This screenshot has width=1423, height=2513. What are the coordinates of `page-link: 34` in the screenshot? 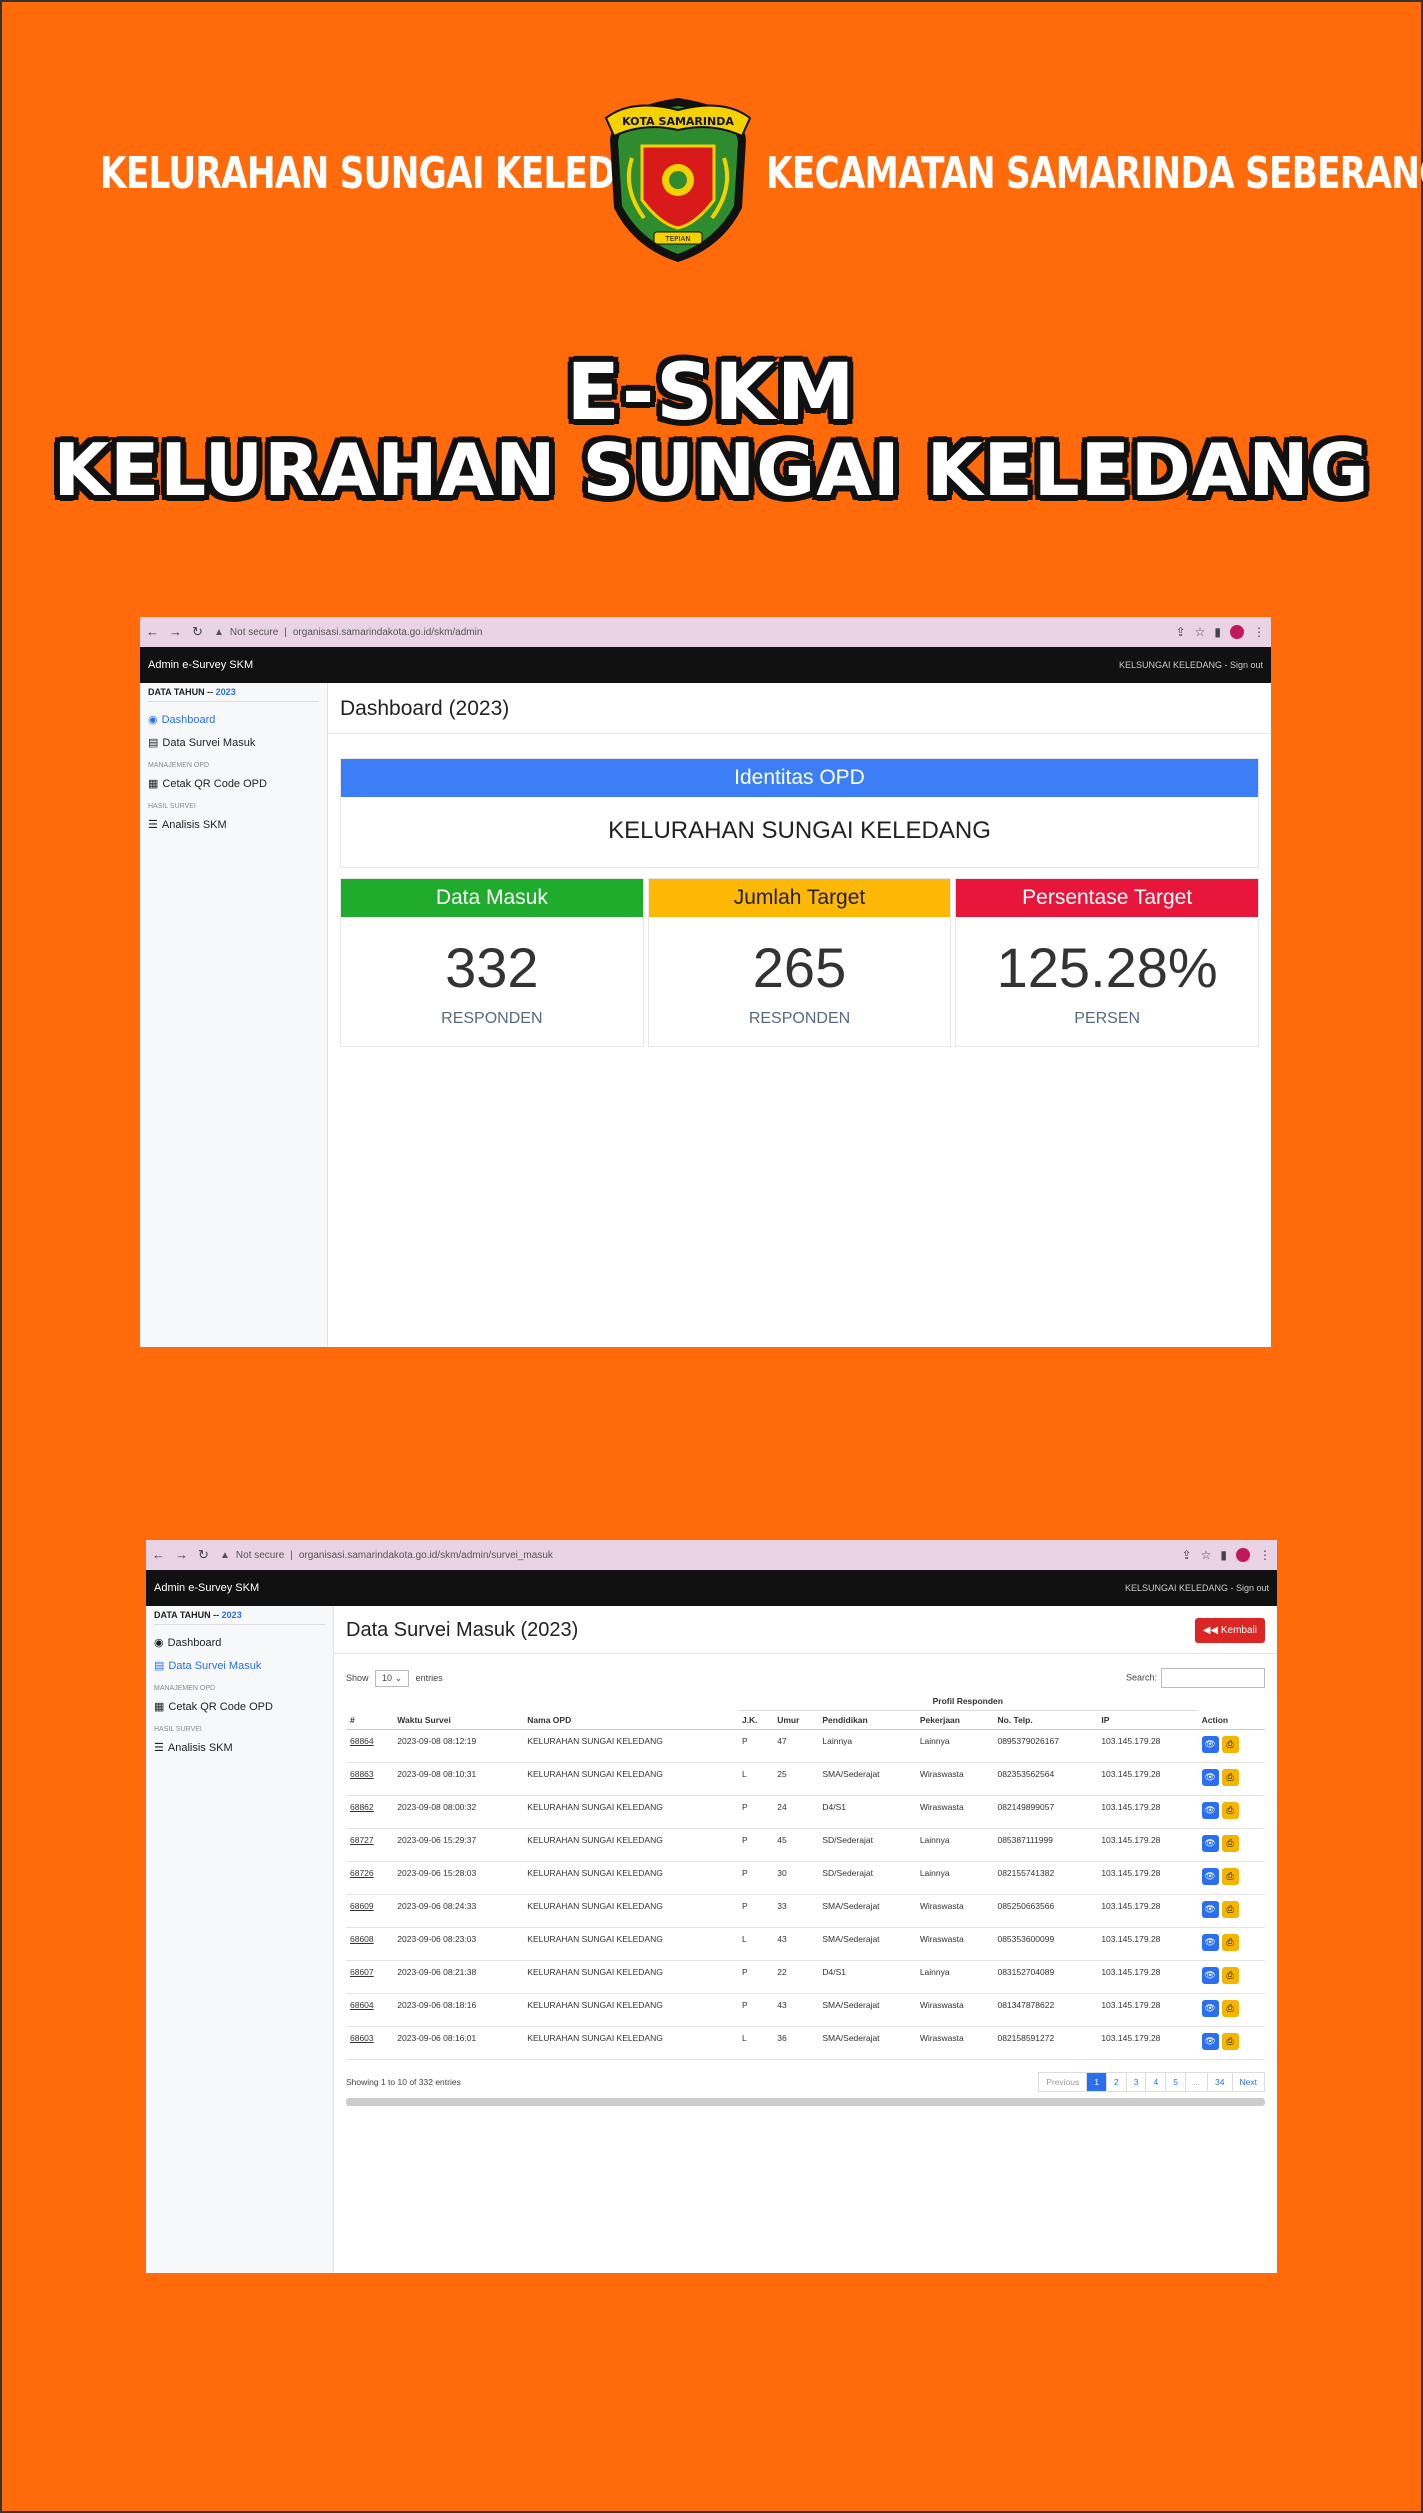 It's located at (1219, 2082).